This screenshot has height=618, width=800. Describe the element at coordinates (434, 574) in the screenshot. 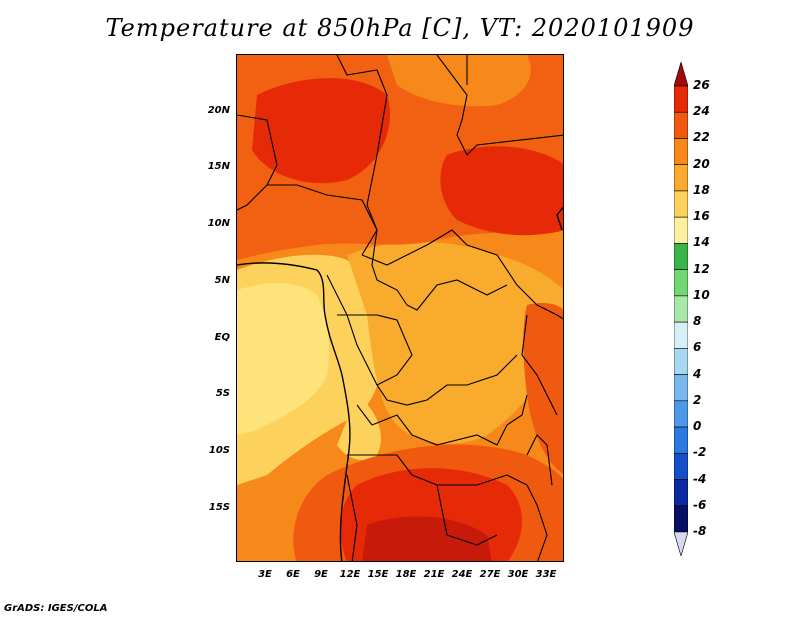

I see `lon-label-21e: 21E` at that location.